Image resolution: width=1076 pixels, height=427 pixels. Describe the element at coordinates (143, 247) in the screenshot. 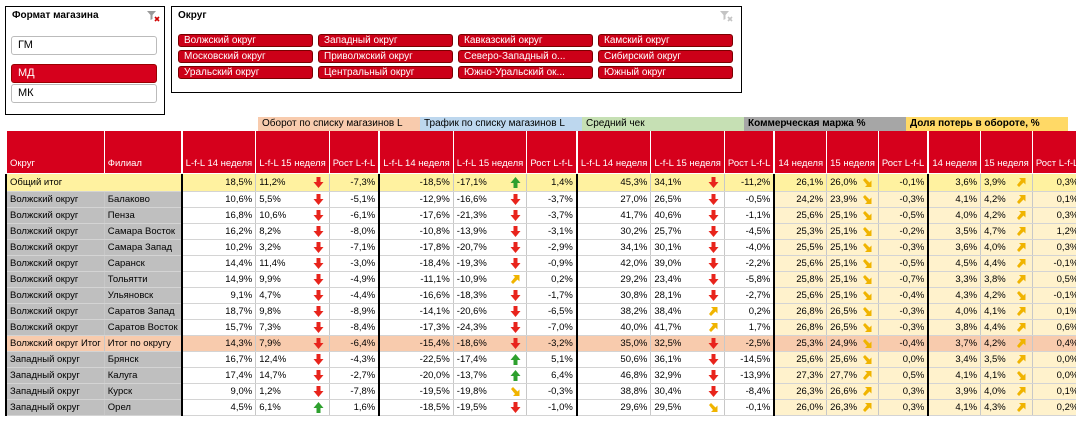

I see `cell-filial: Самара Запад` at that location.